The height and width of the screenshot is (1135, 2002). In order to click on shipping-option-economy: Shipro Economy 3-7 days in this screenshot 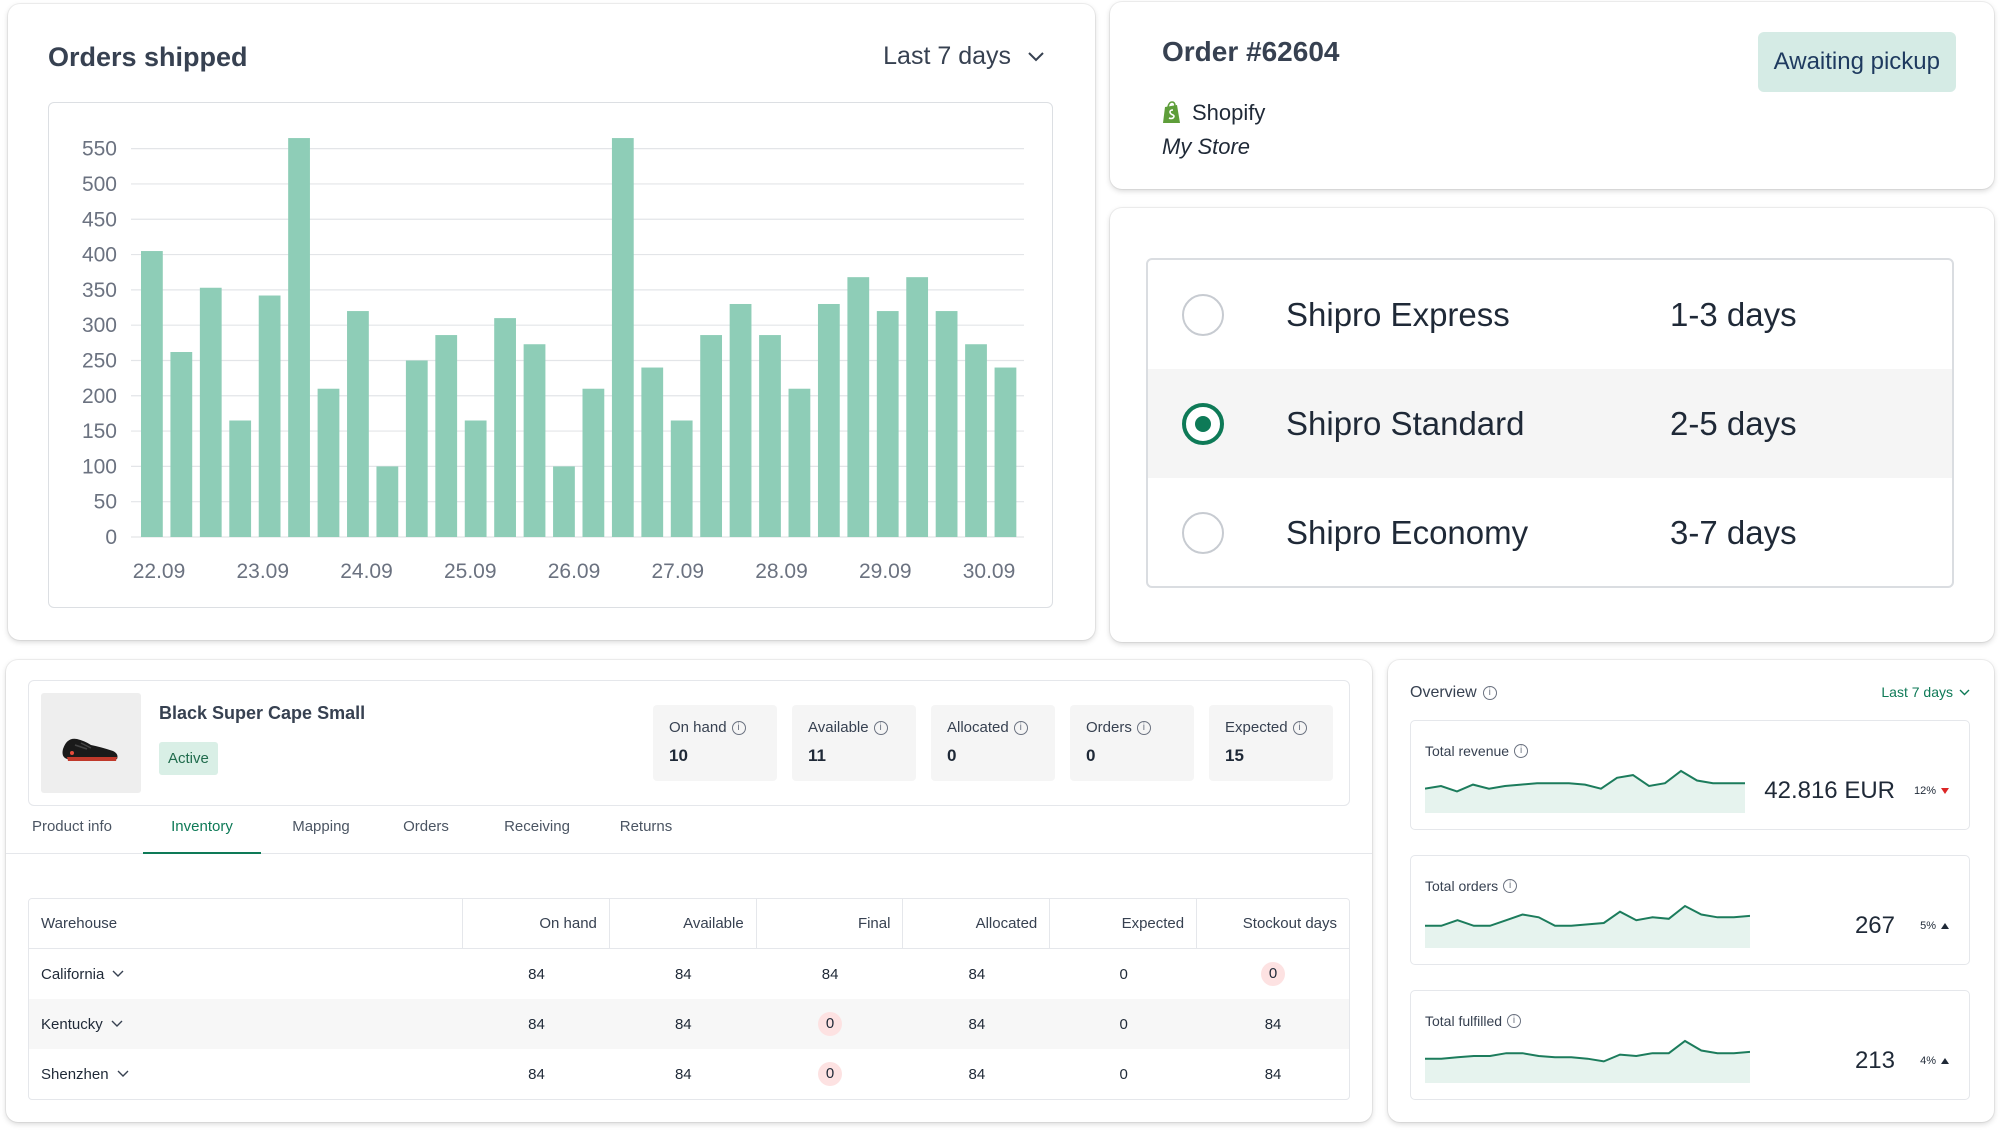, I will do `click(1550, 532)`.